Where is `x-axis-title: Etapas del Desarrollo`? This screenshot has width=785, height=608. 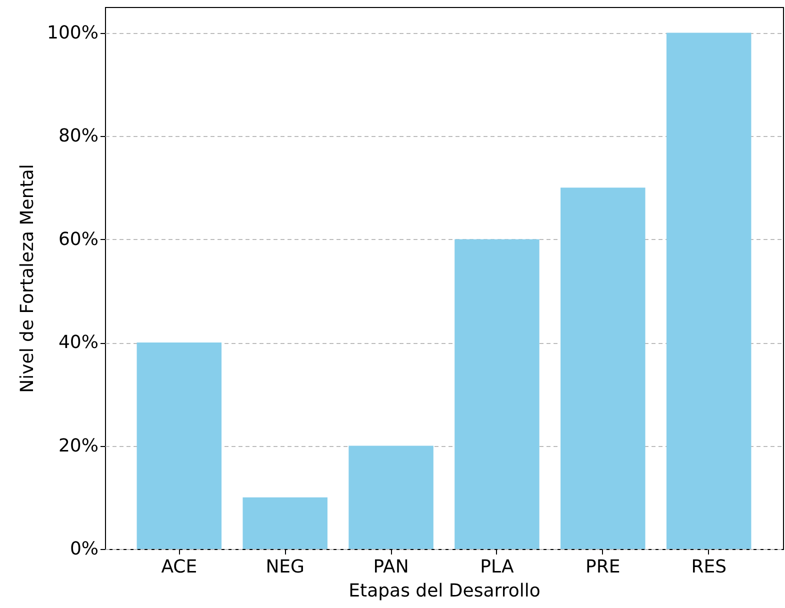 x-axis-title: Etapas del Desarrollo is located at coordinates (444, 591).